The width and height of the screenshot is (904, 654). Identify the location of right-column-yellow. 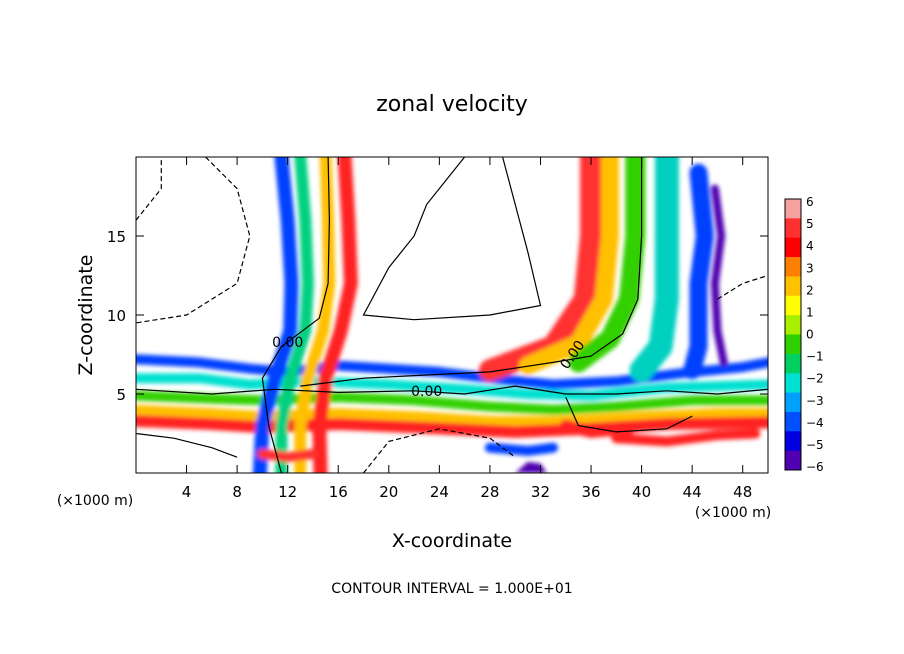
(568, 266).